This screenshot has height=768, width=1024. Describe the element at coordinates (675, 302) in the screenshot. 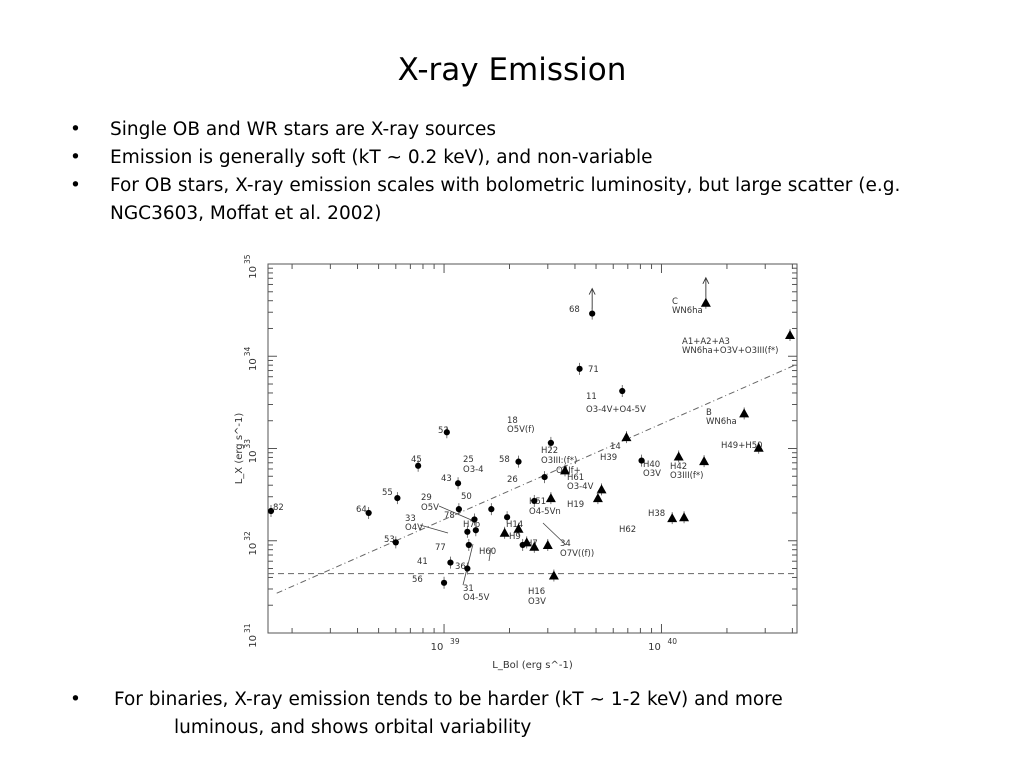

I see `point-annotation: C` at that location.